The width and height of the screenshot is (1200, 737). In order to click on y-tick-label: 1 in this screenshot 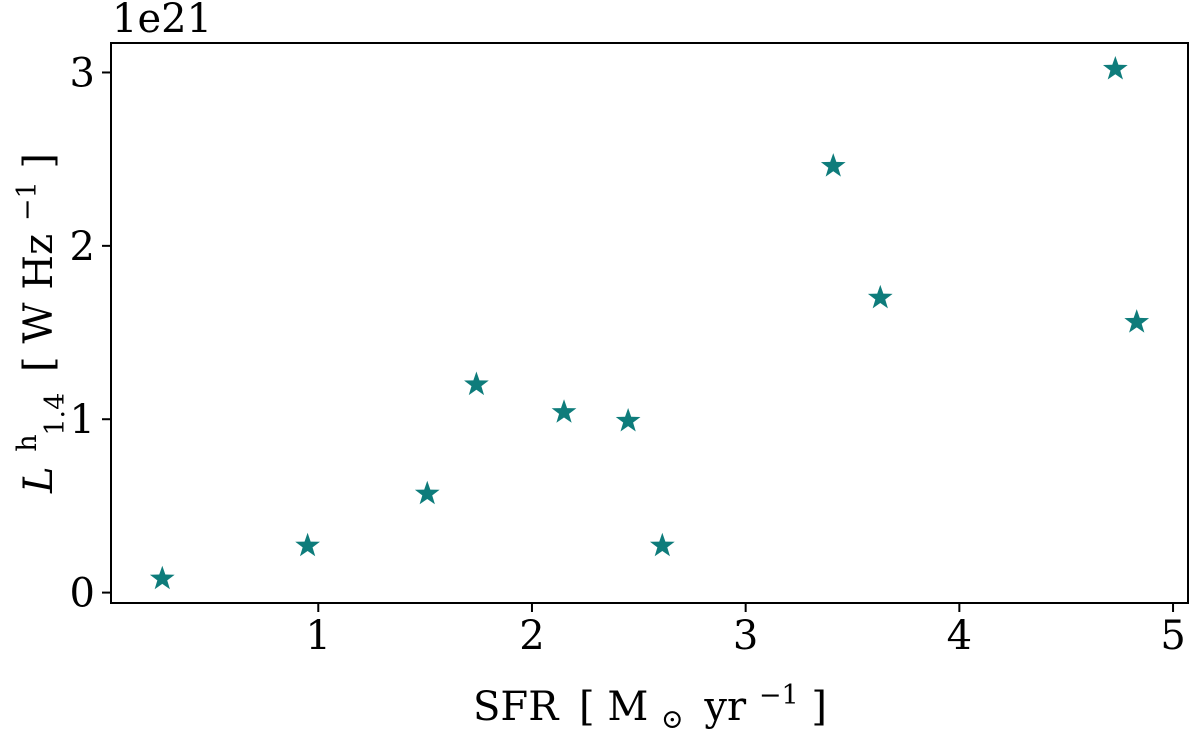, I will do `click(82, 420)`.